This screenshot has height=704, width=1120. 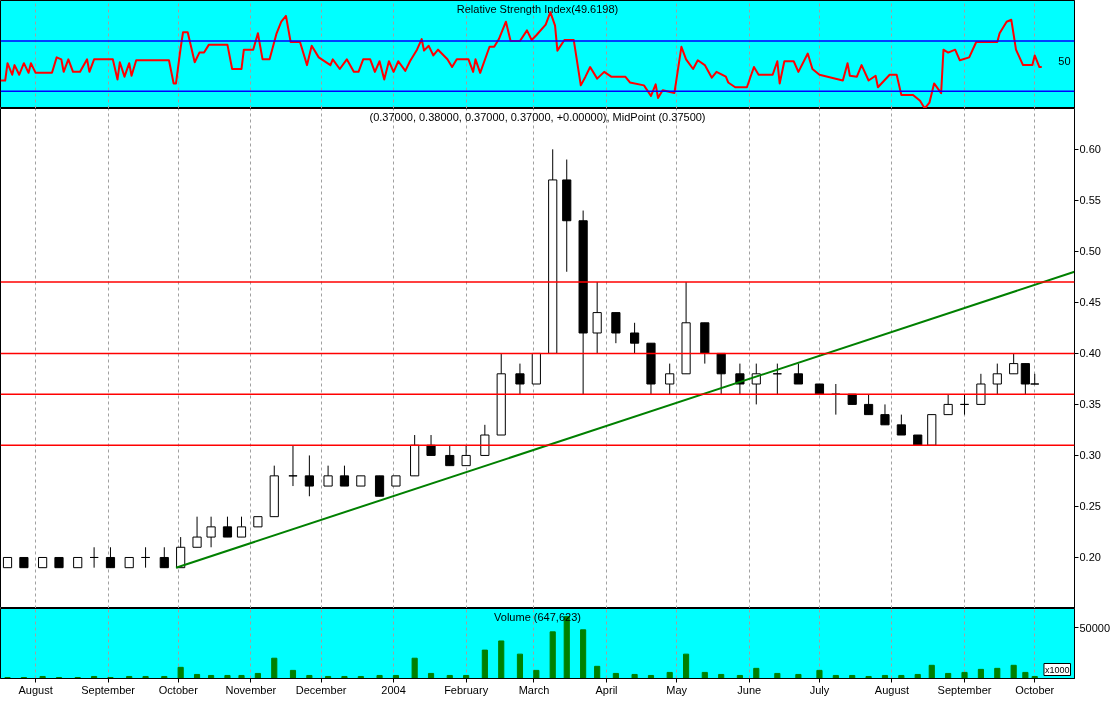 I want to click on x-tick-label: March, so click(x=534, y=689).